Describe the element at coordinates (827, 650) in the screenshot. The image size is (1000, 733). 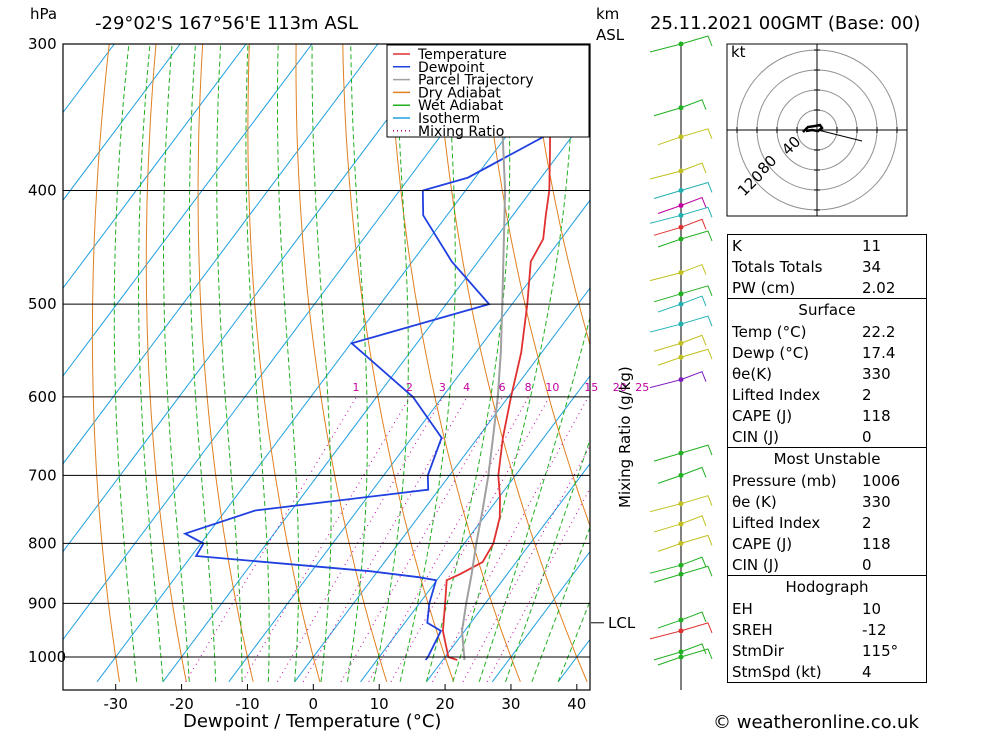
I see `info-row: StmDir 115°` at that location.